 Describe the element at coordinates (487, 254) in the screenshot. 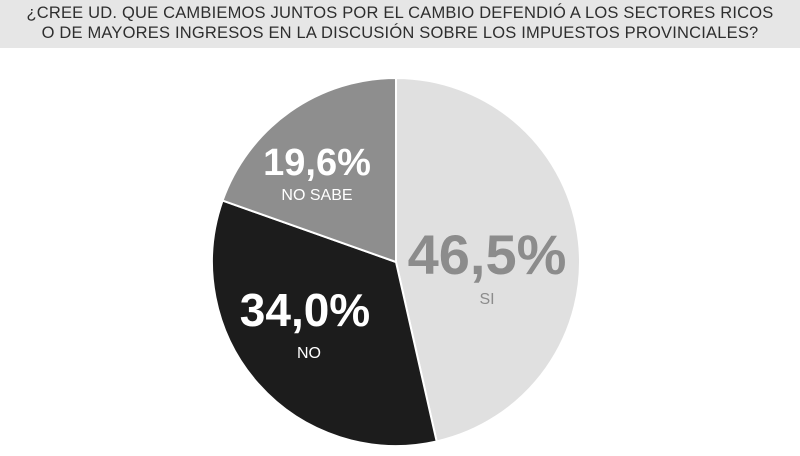

I see `slice-value-si: 46,5%` at that location.